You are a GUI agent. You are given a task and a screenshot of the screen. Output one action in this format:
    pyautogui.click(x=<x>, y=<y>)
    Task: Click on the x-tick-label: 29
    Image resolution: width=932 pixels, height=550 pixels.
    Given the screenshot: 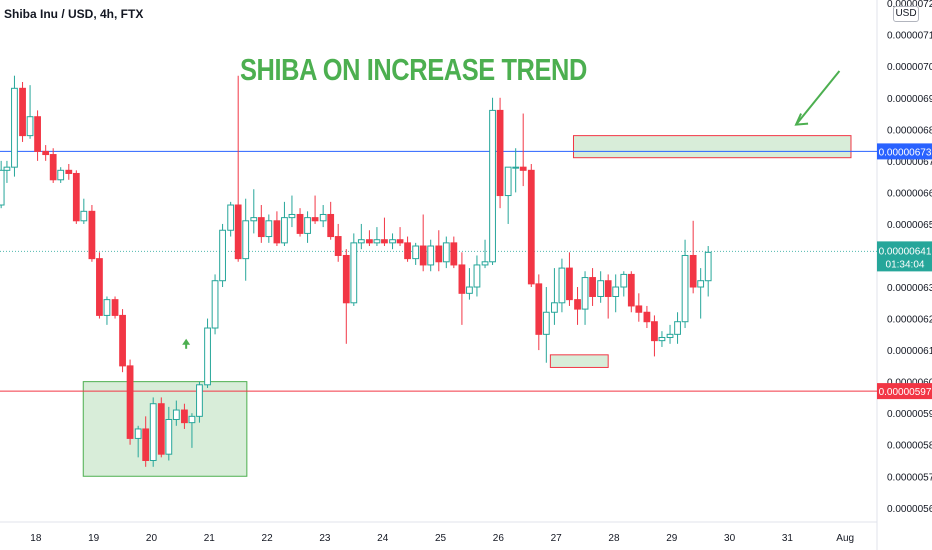 What is the action you would take?
    pyautogui.click(x=672, y=538)
    